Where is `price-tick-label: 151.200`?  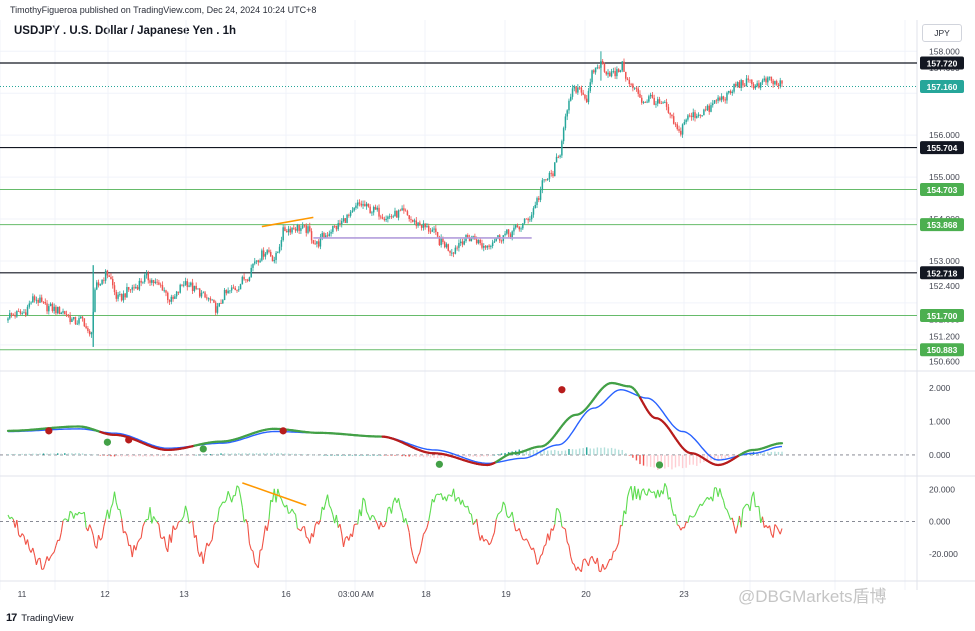
price-tick-label: 151.200 is located at coordinates (944, 336).